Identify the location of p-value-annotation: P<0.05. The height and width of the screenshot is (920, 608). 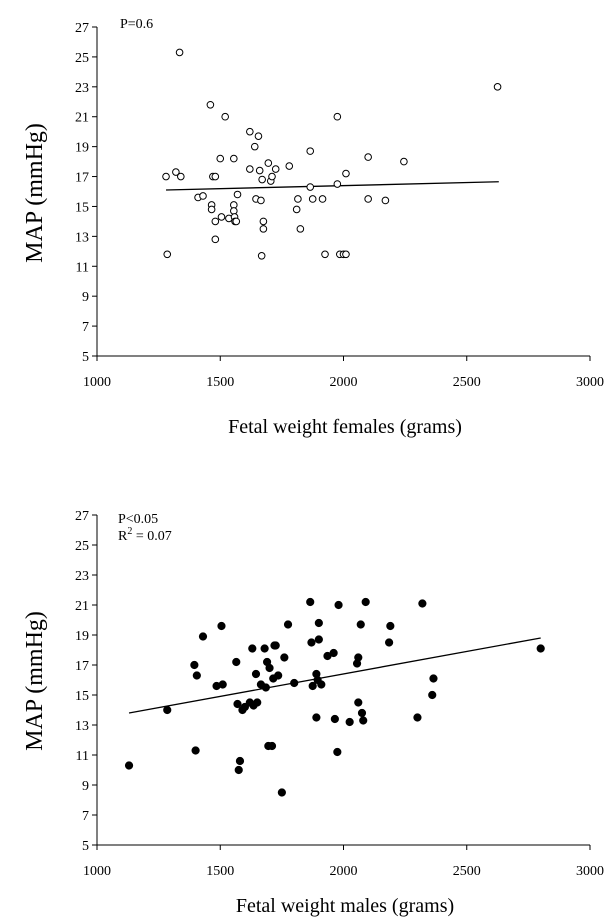
(138, 519).